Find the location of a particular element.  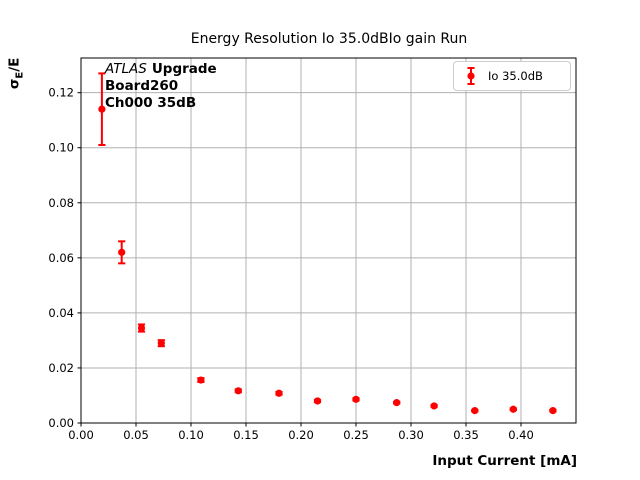

chart-title: Energy Resolution Io 35.0dBIo gain Run is located at coordinates (329, 39).